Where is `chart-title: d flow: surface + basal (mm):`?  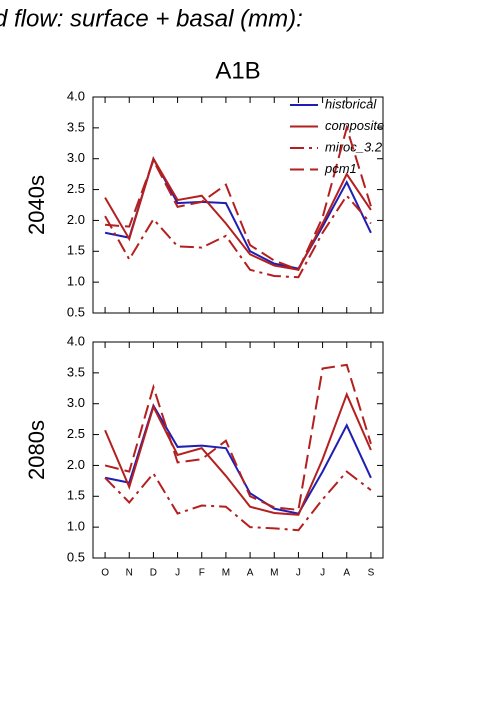 chart-title: d flow: surface + basal (mm): is located at coordinates (151, 18).